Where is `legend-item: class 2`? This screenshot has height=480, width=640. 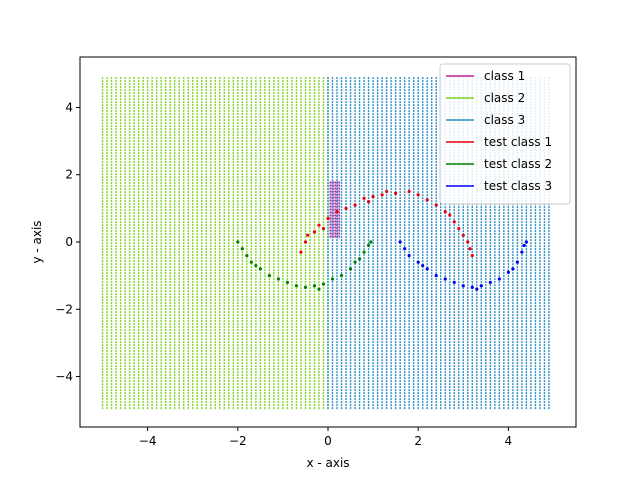 legend-item: class 2 is located at coordinates (485, 98).